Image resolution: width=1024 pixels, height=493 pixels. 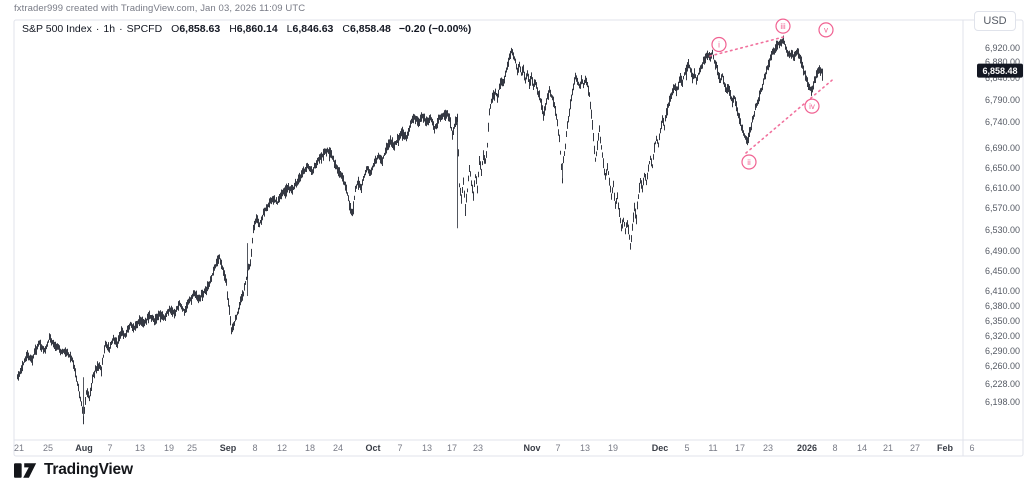 I want to click on svg-text: 6,858.48, so click(x=999, y=71).